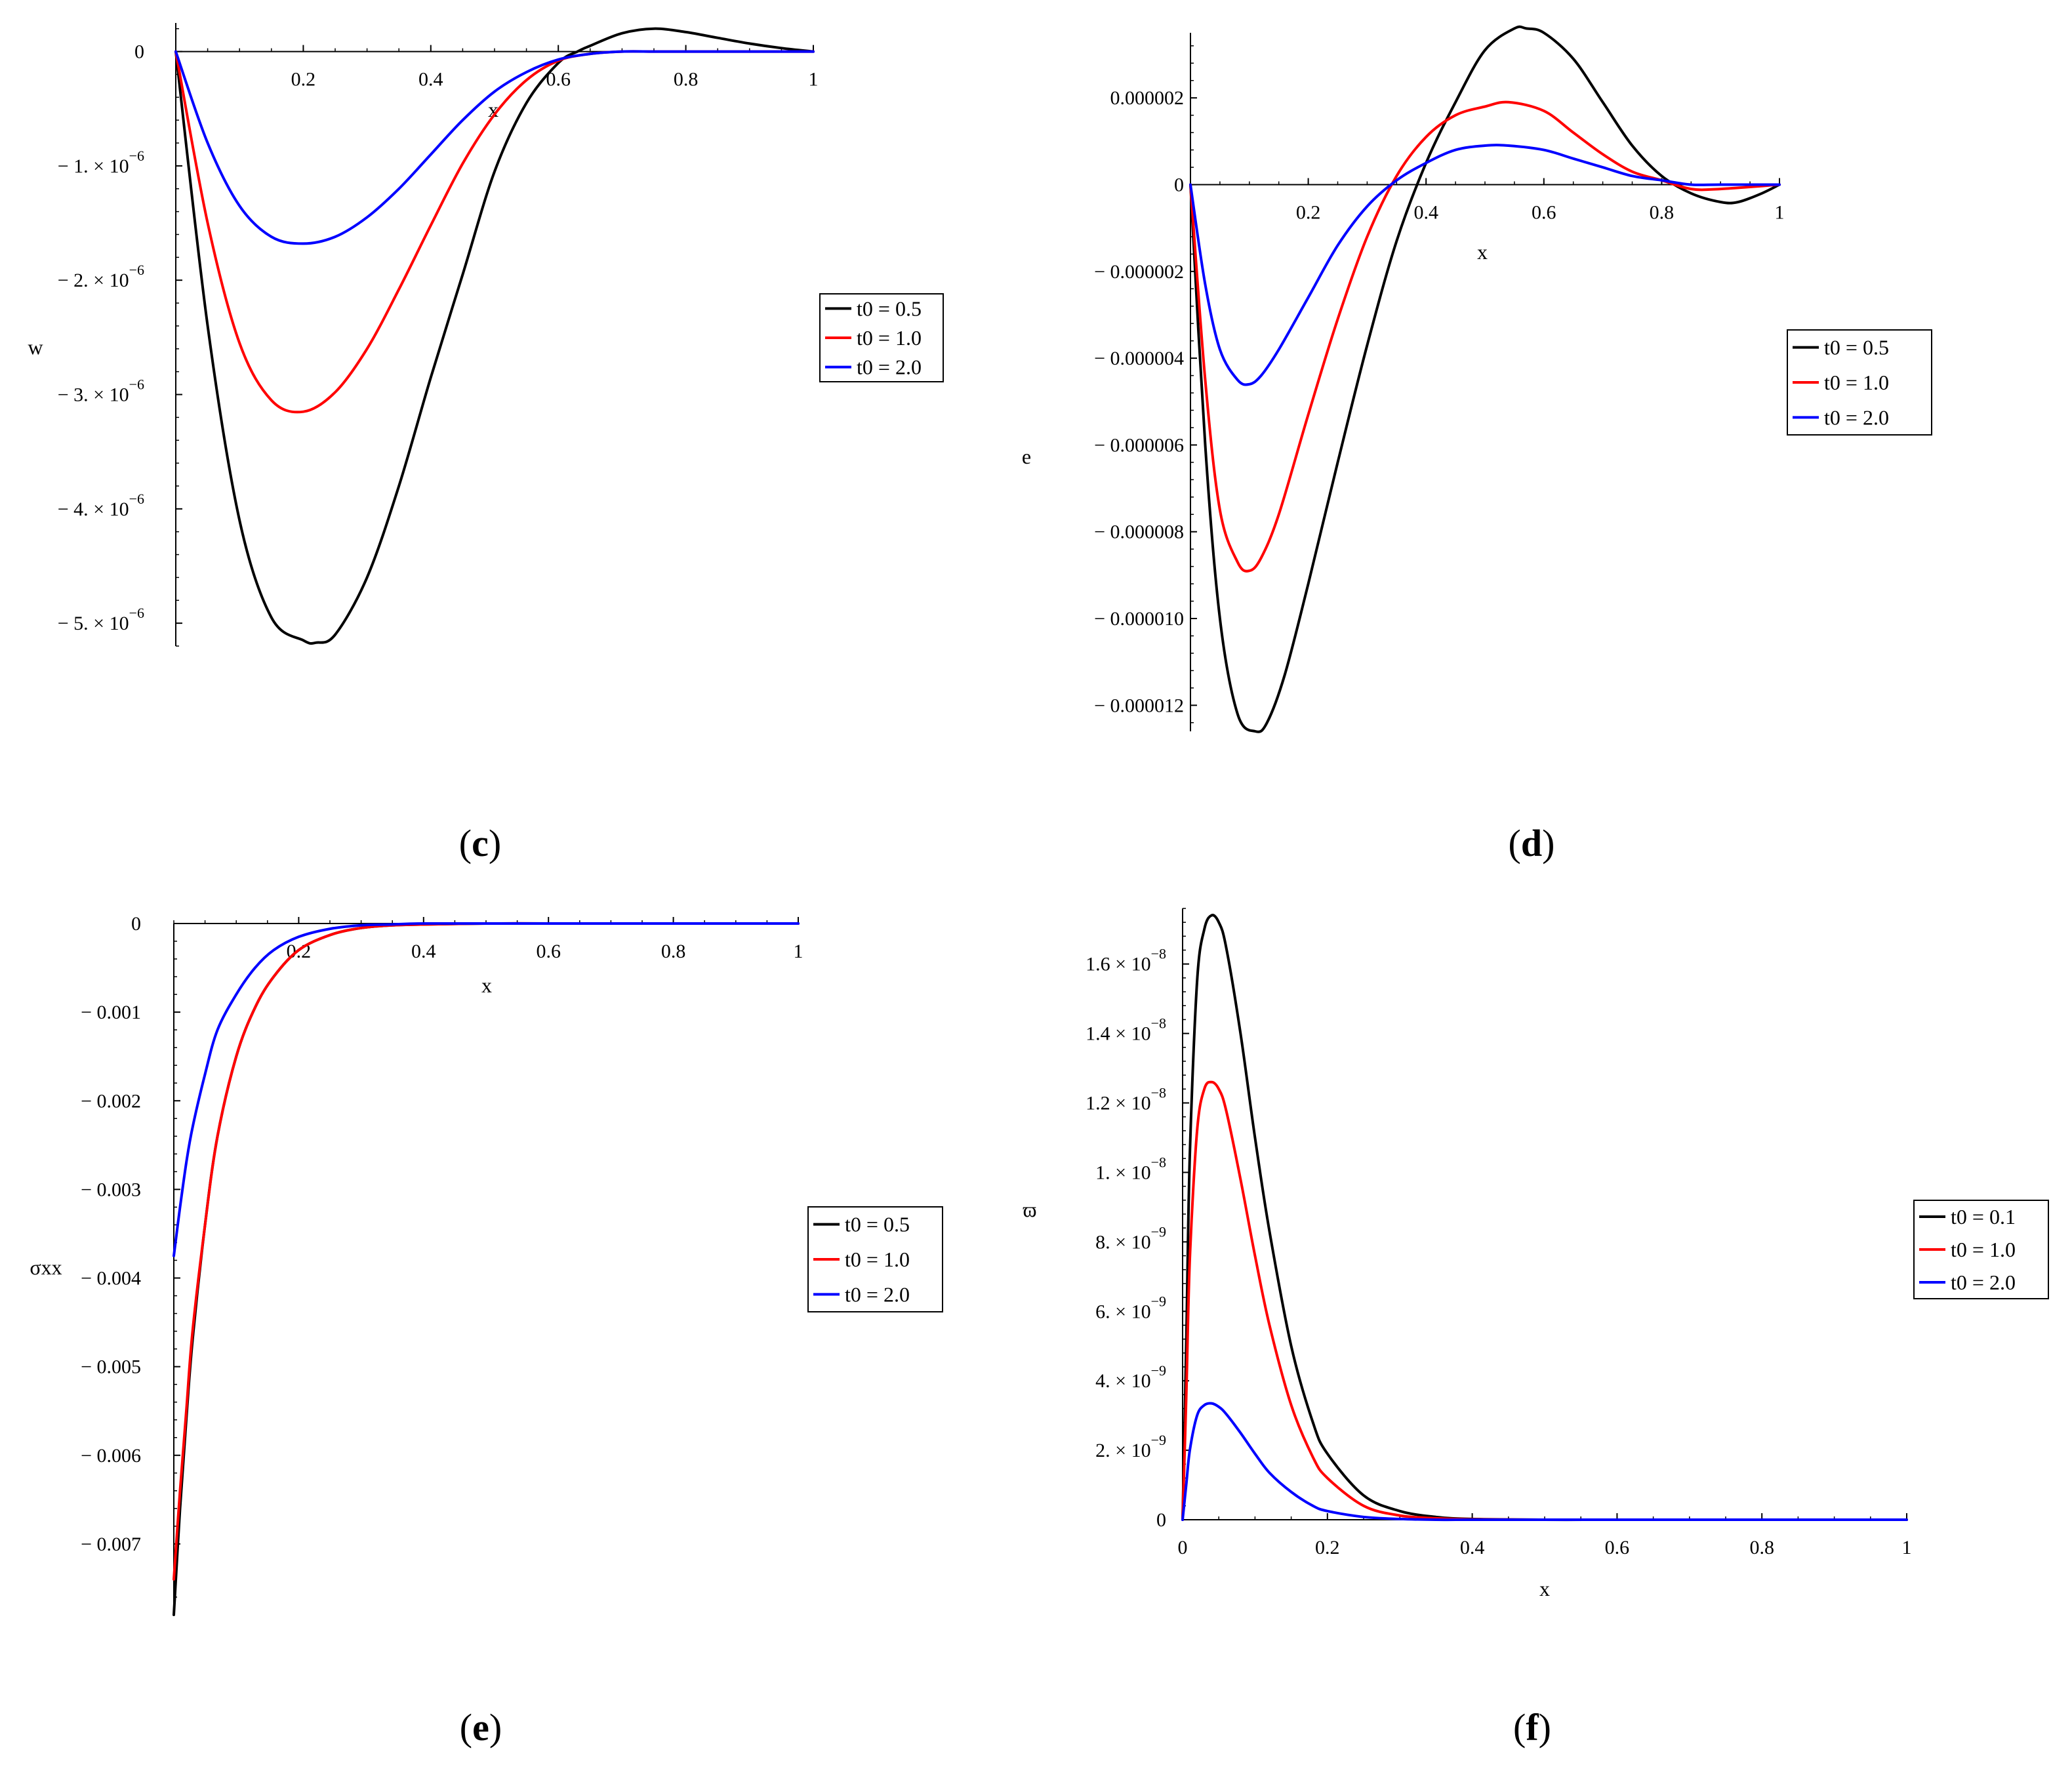 The height and width of the screenshot is (1767, 2072). What do you see at coordinates (46, 1267) in the screenshot?
I see `y-axis-label: σxx` at bounding box center [46, 1267].